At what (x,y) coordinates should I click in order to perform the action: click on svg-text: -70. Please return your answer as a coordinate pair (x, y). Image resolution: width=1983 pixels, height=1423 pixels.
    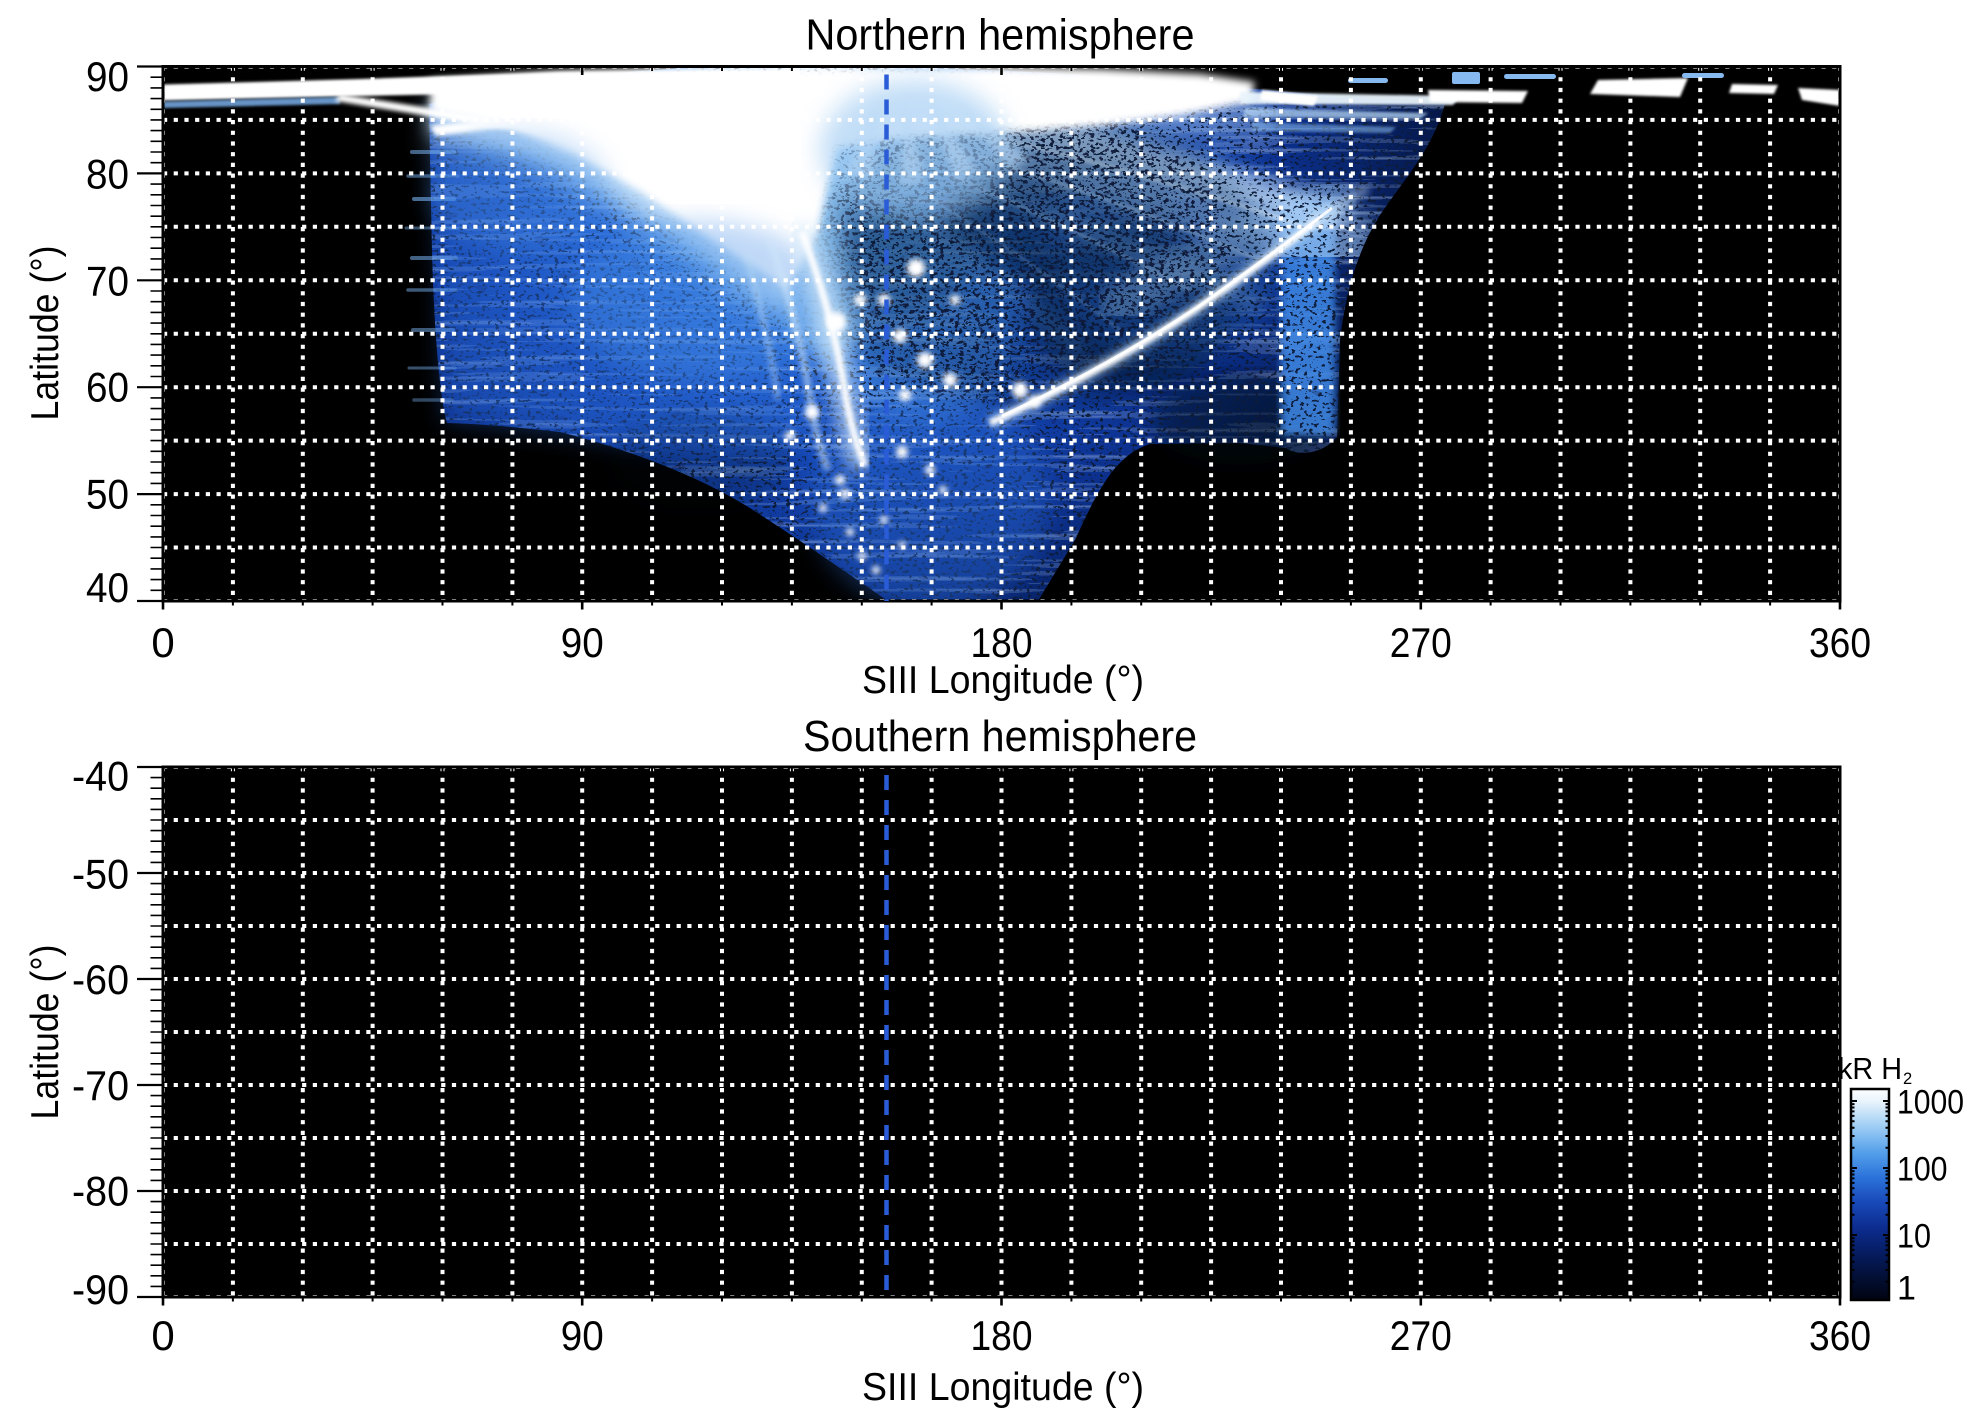
    Looking at the image, I should click on (100, 1085).